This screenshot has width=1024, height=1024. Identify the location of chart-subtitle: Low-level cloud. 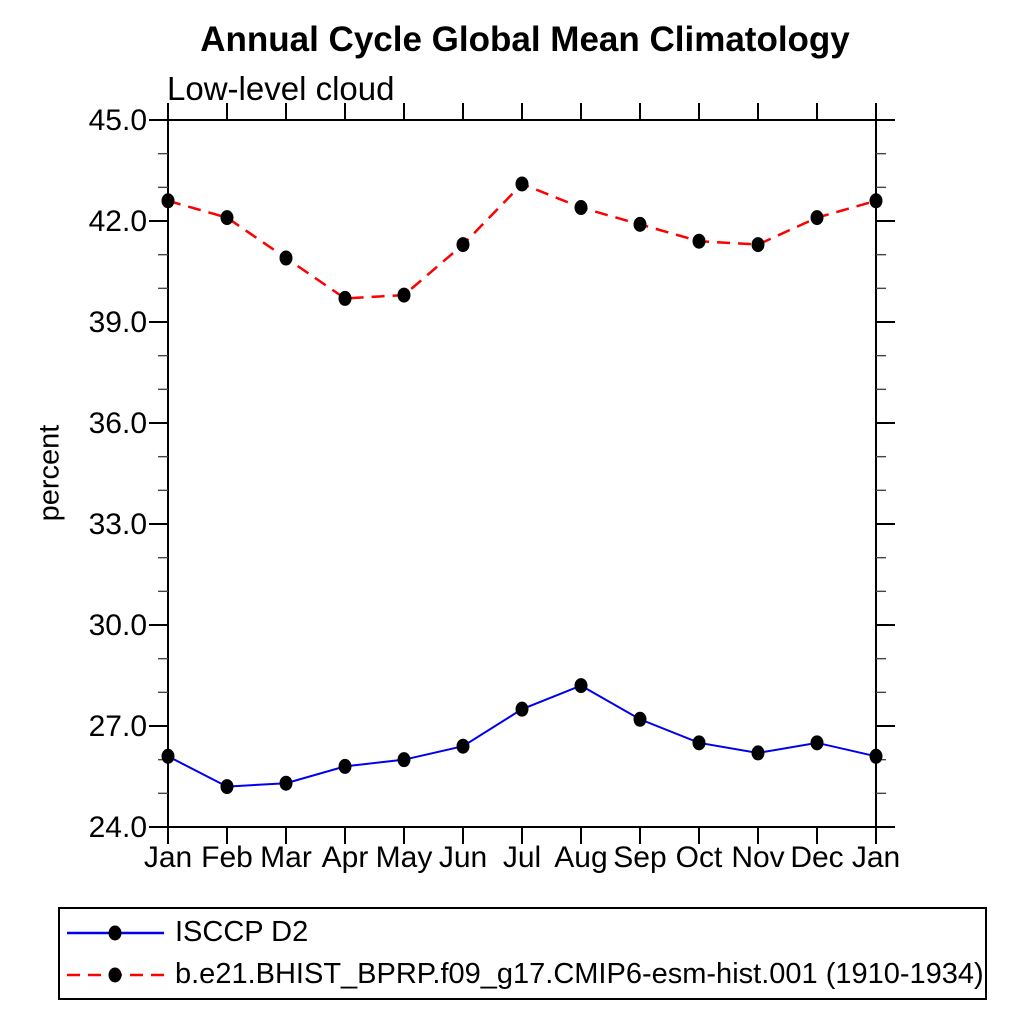
(281, 88).